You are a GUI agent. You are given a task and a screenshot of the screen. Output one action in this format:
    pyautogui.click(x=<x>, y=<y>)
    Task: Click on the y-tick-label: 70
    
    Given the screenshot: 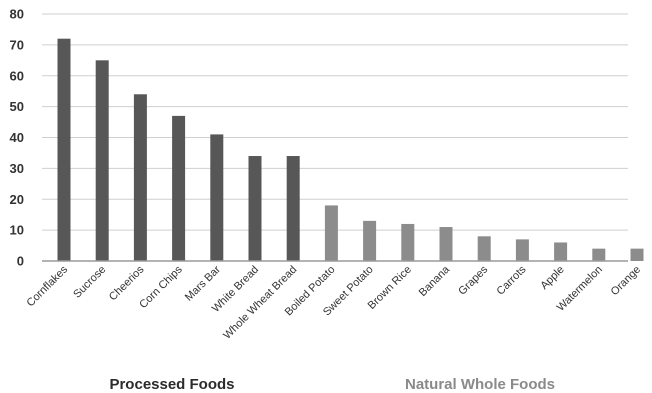 What is the action you would take?
    pyautogui.click(x=17, y=44)
    